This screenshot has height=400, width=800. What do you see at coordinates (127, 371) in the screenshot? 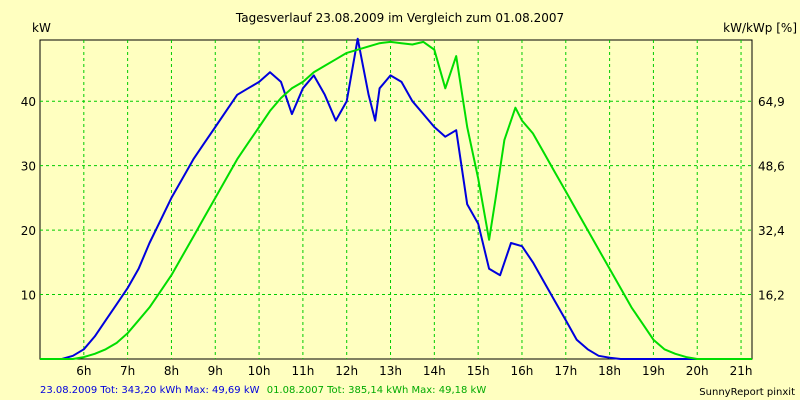
I see `x-tick-label: 7h` at bounding box center [127, 371].